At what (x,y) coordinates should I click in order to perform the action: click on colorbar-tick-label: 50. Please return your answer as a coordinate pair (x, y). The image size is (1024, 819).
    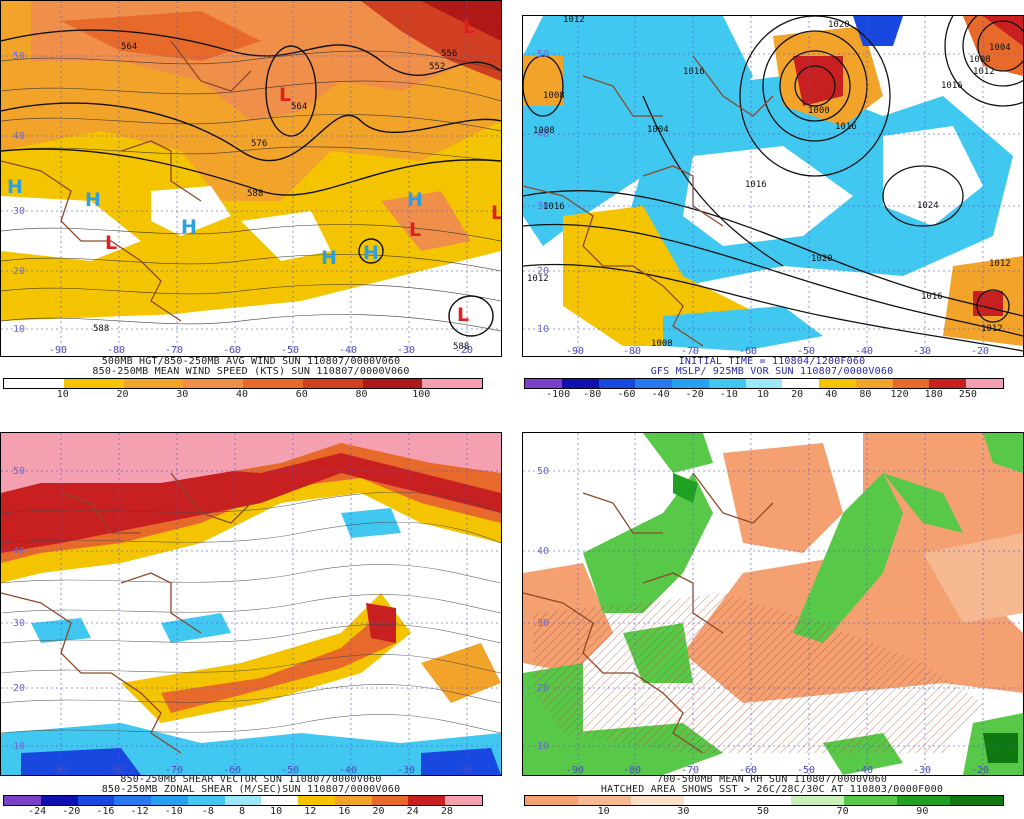
    Looking at the image, I should click on (763, 811).